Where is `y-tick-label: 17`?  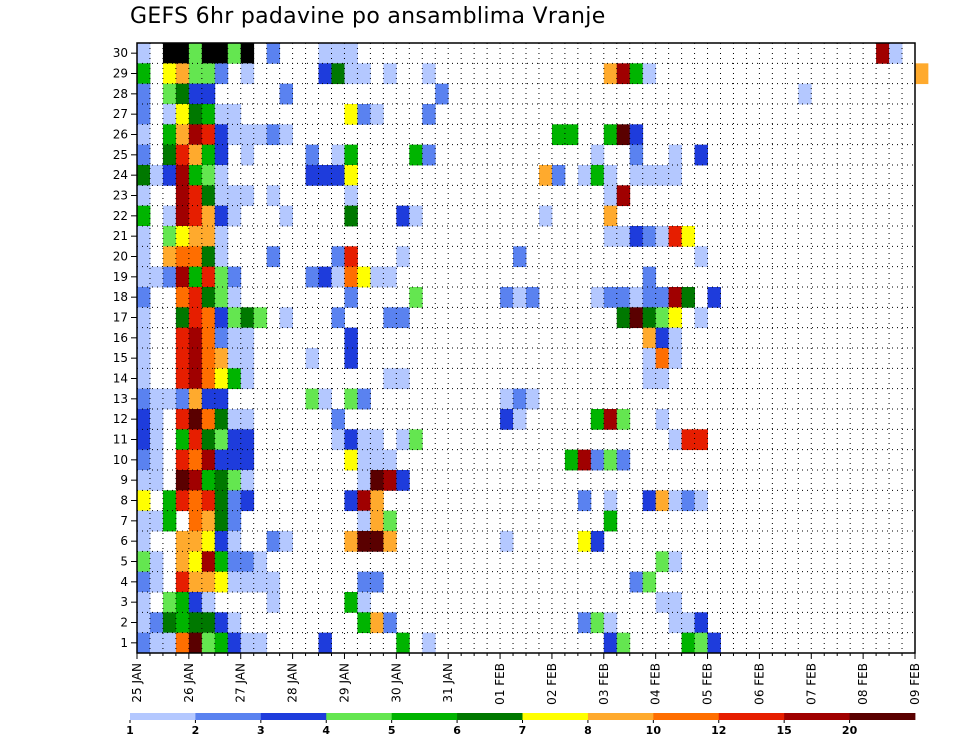
y-tick-label: 17 is located at coordinates (120, 318).